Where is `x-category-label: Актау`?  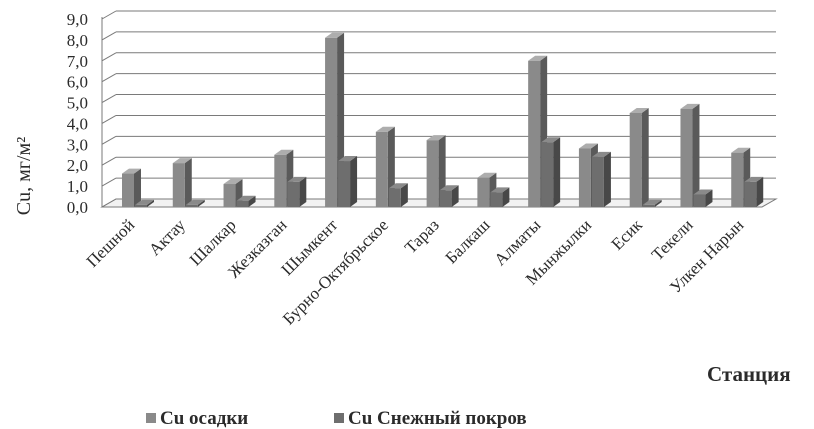 x-category-label: Актау is located at coordinates (167, 237).